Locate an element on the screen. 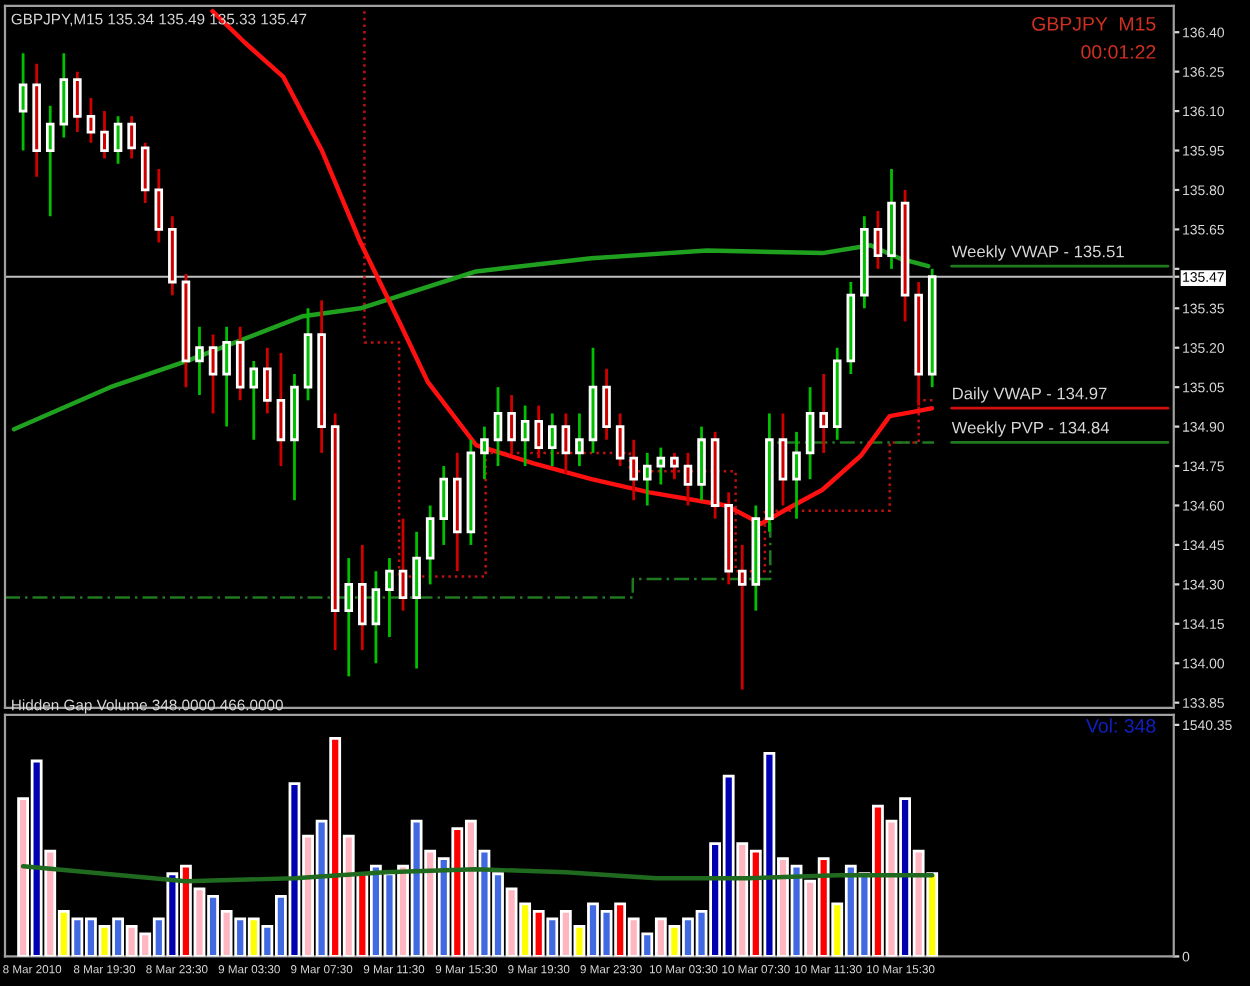  ref-line-label: Weekly PVP - 134.84 is located at coordinates (1030, 429).